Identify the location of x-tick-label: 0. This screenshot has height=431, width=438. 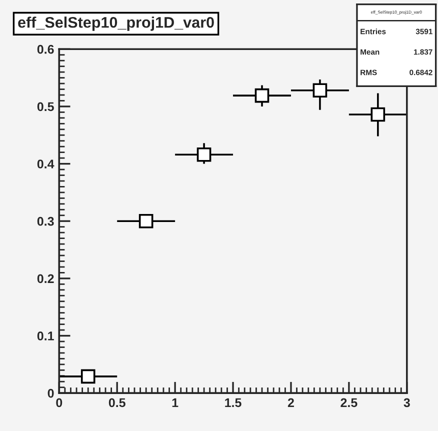
(59, 403).